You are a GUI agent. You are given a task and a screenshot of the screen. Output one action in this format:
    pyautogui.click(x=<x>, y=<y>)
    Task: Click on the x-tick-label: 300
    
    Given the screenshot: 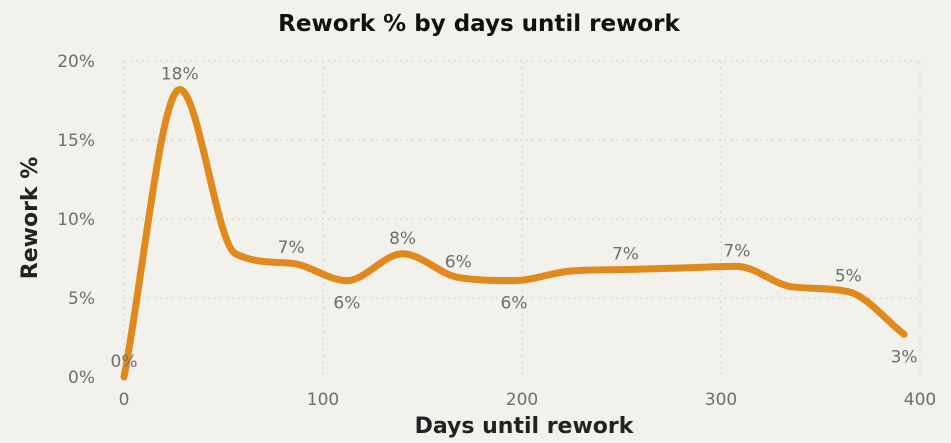 What is the action you would take?
    pyautogui.click(x=721, y=400)
    